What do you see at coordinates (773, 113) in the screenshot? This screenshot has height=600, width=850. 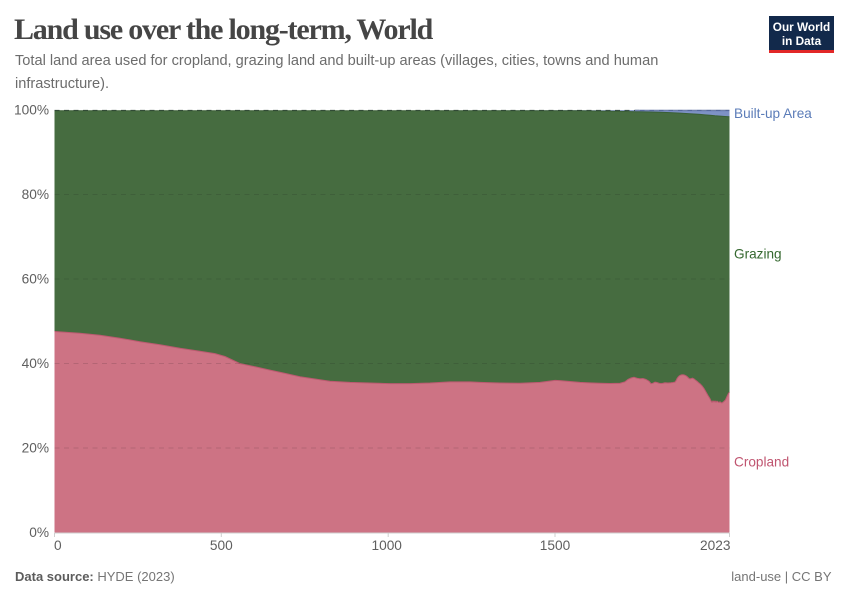 I see `svg-text: Built-up Area` at bounding box center [773, 113].